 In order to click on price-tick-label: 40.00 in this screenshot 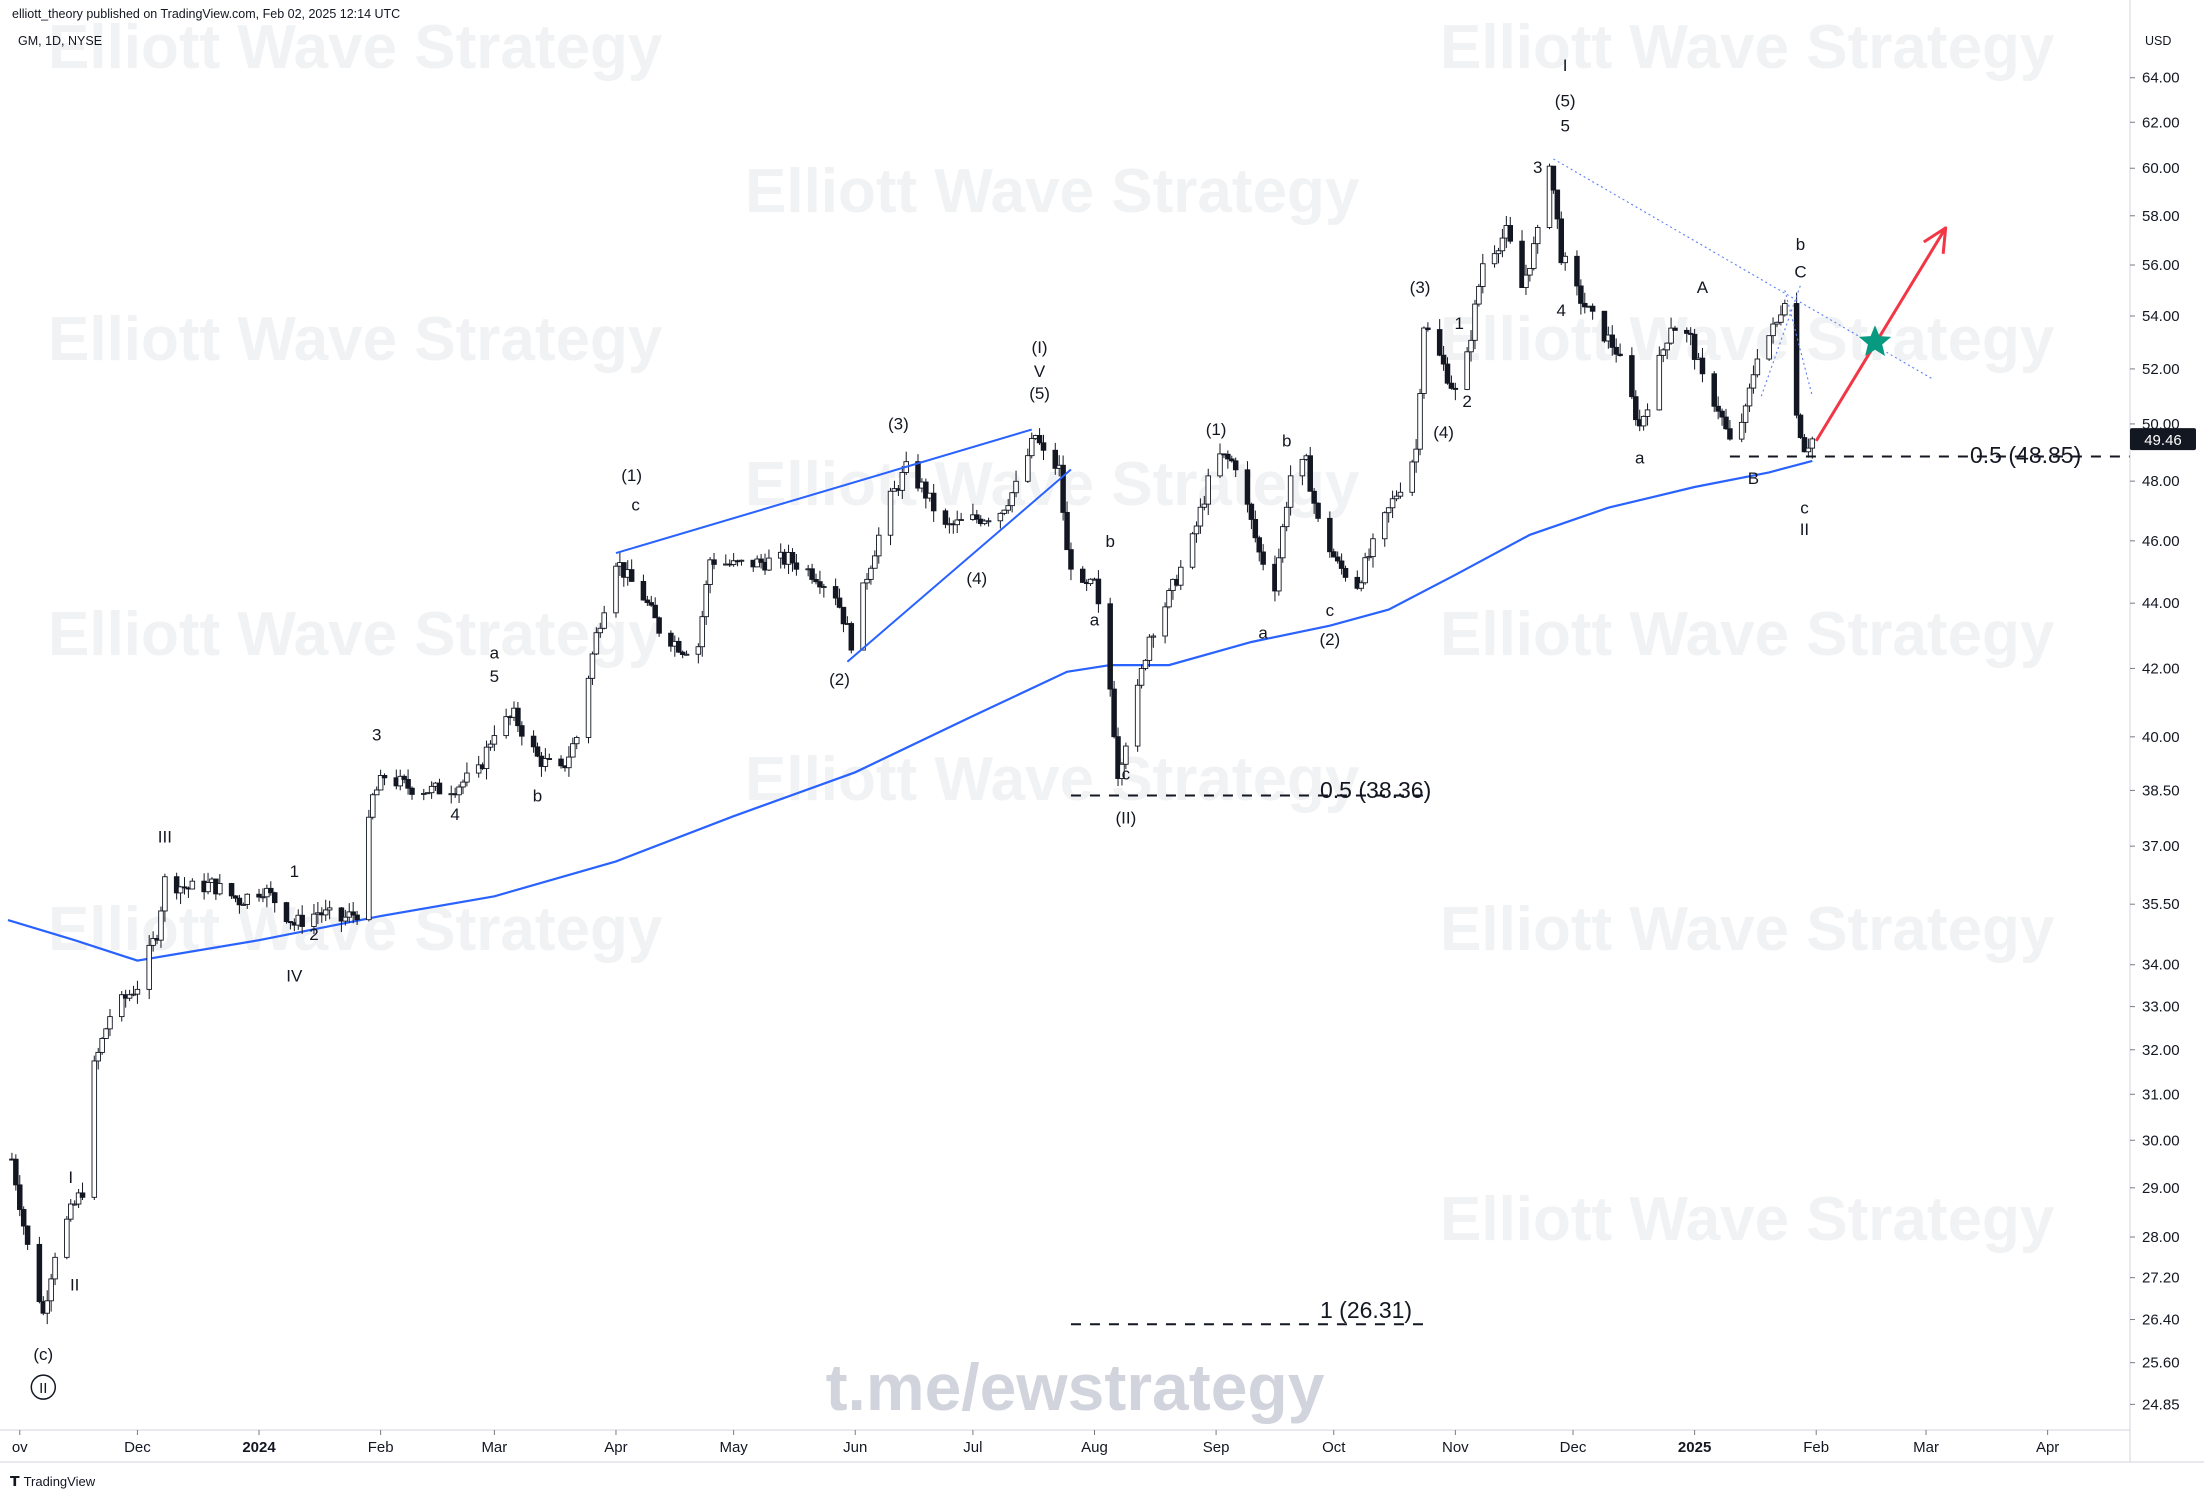, I will do `click(2161, 737)`.